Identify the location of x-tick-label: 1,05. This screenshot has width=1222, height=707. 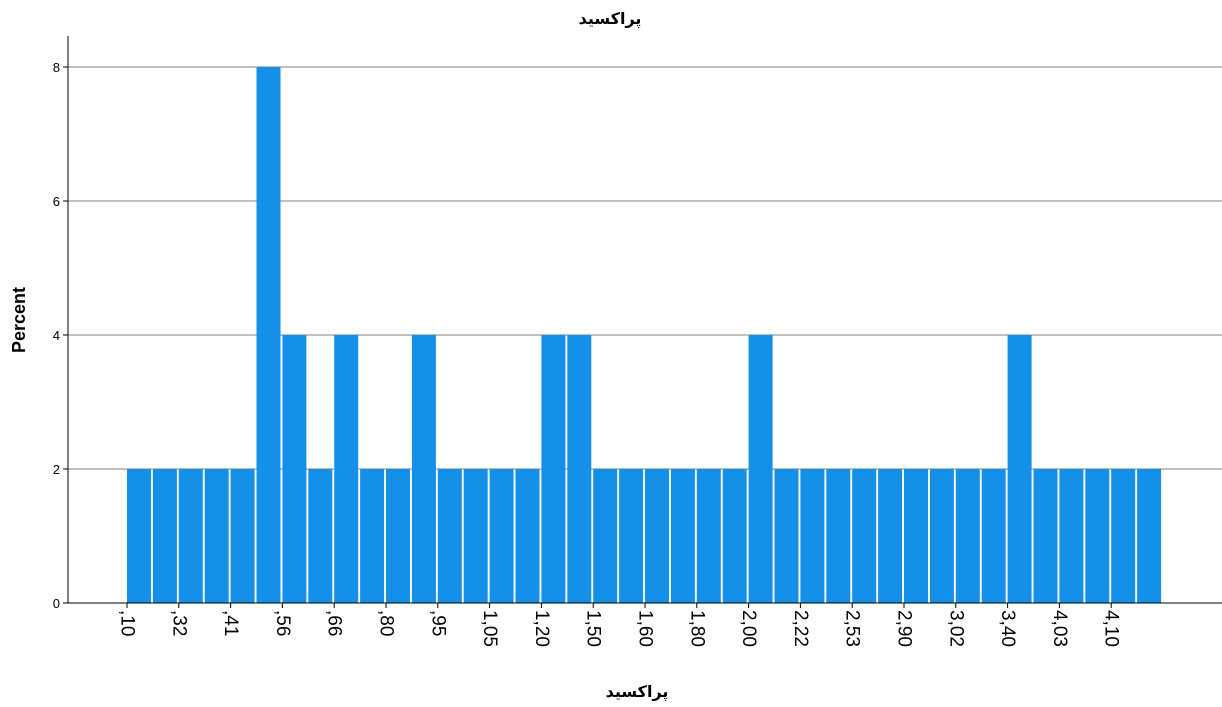
(489, 628).